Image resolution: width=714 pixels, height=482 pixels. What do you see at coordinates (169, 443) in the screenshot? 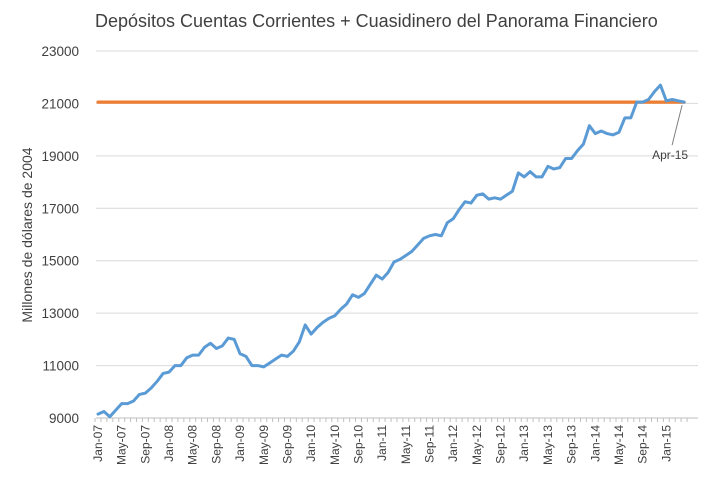
I see `x-tick-label: Jan-08` at bounding box center [169, 443].